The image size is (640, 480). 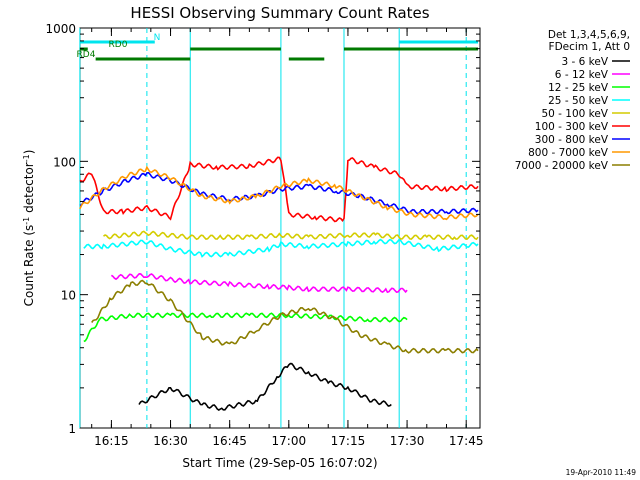 What do you see at coordinates (111, 441) in the screenshot?
I see `x-tick-label: 16:15` at bounding box center [111, 441].